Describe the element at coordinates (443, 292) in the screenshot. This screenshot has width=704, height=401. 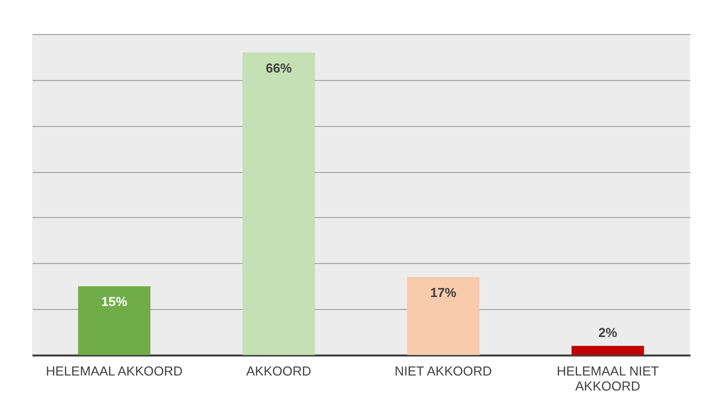
I see `data-label: 17%` at that location.